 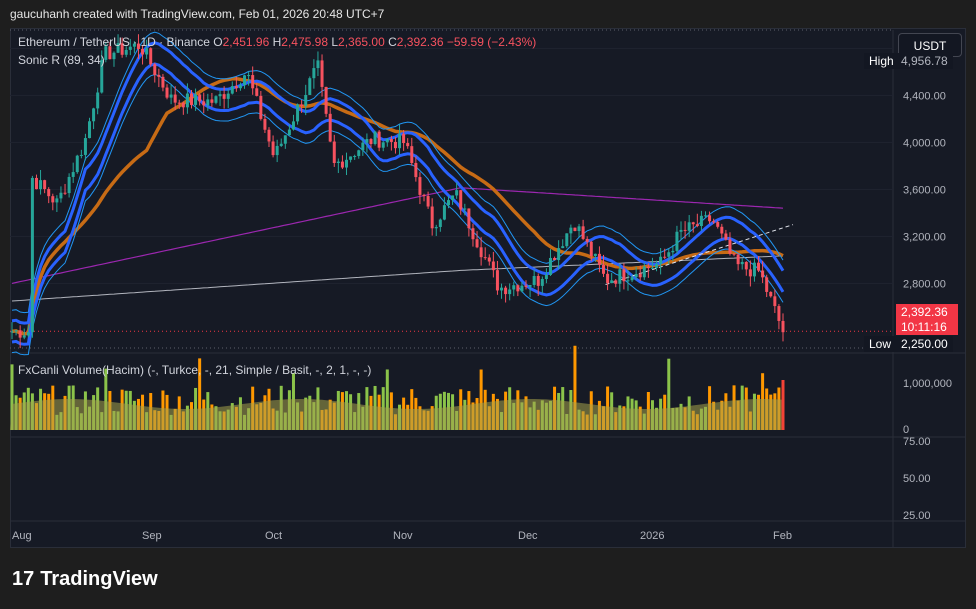 I want to click on trend-line, so click(x=699, y=255).